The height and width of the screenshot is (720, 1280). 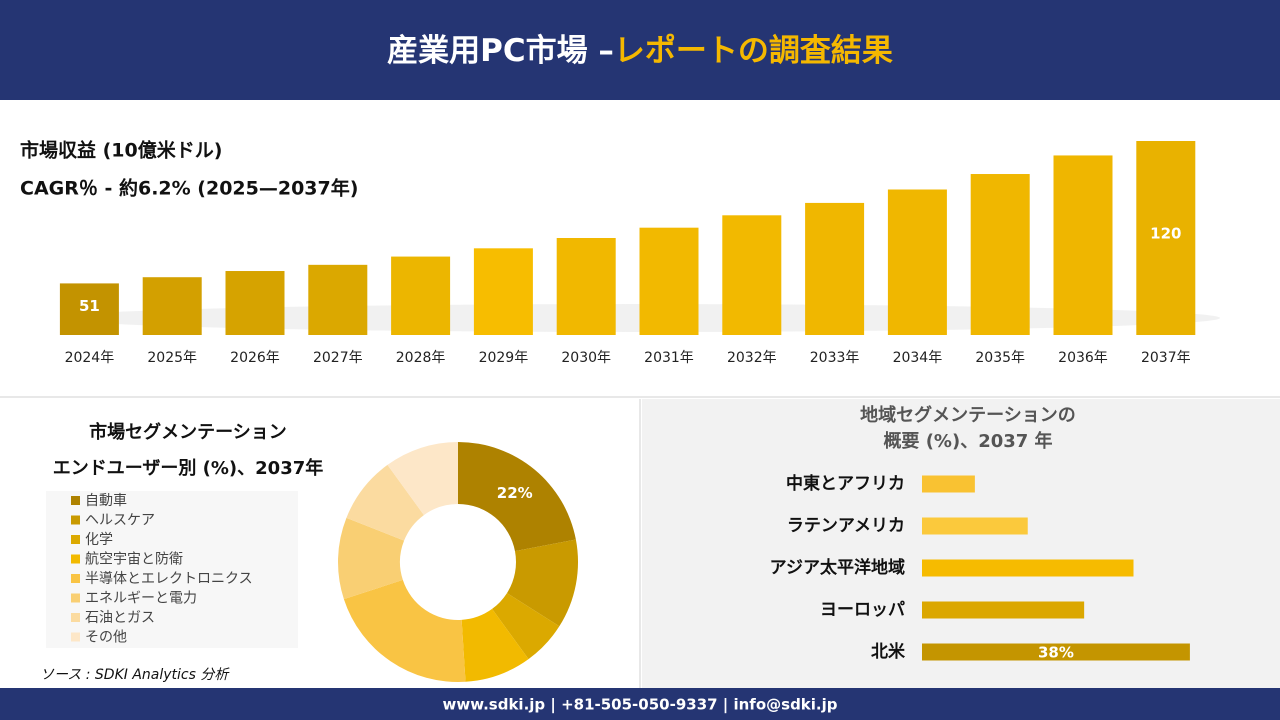 I want to click on page-title: 産業用PC市場 –レポートの調査結果, so click(x=640, y=51).